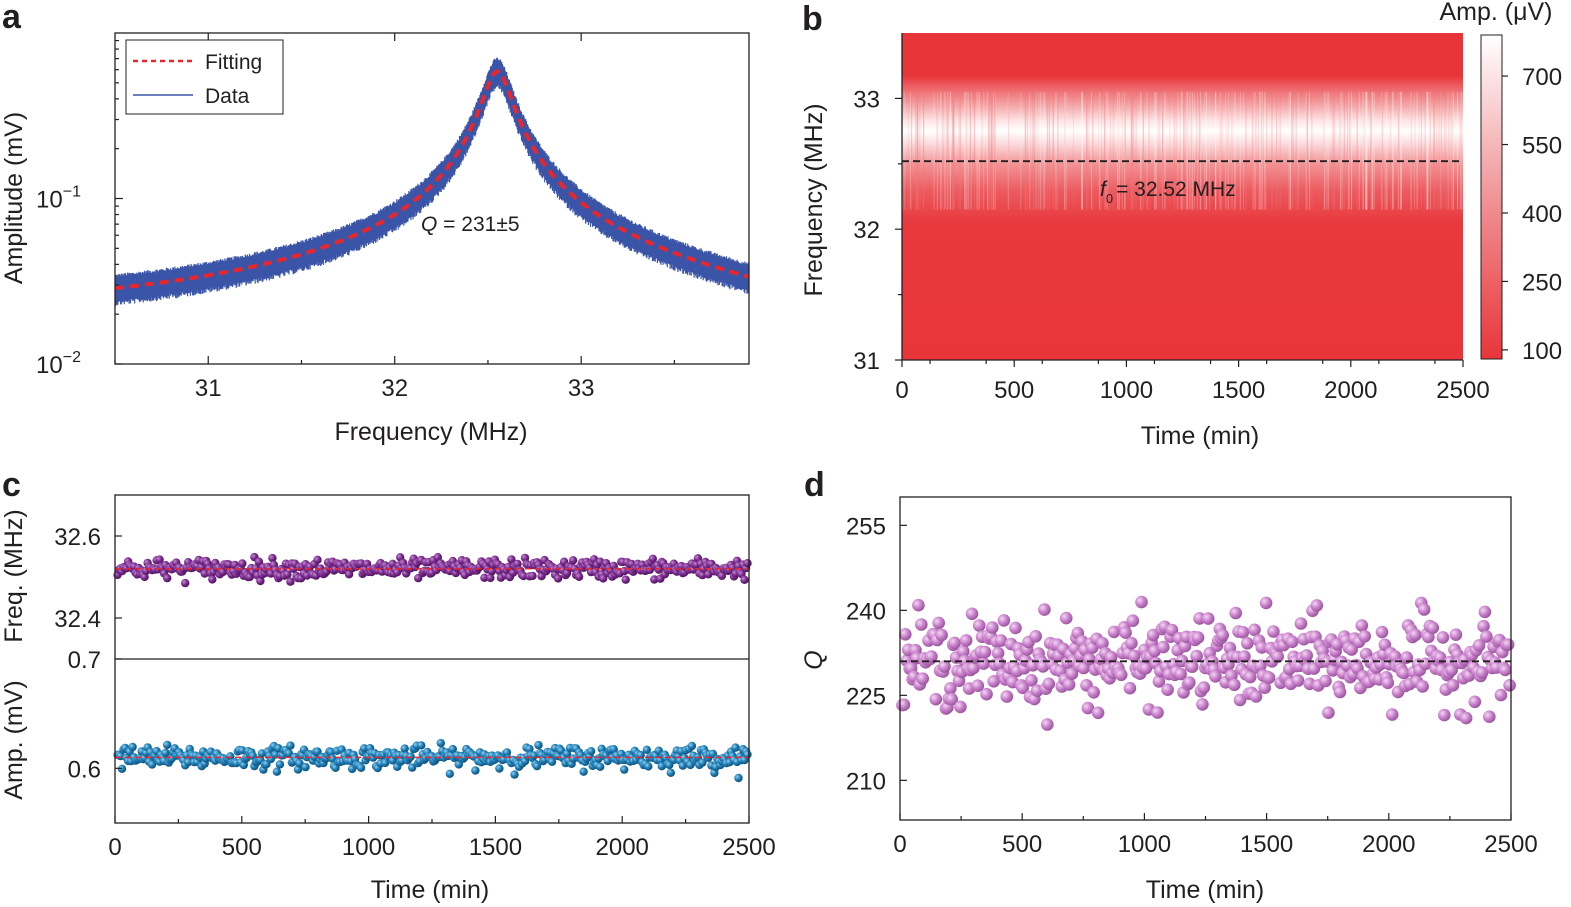 This screenshot has width=1571, height=907. What do you see at coordinates (1491, 197) in the screenshot?
I see `colorbar` at bounding box center [1491, 197].